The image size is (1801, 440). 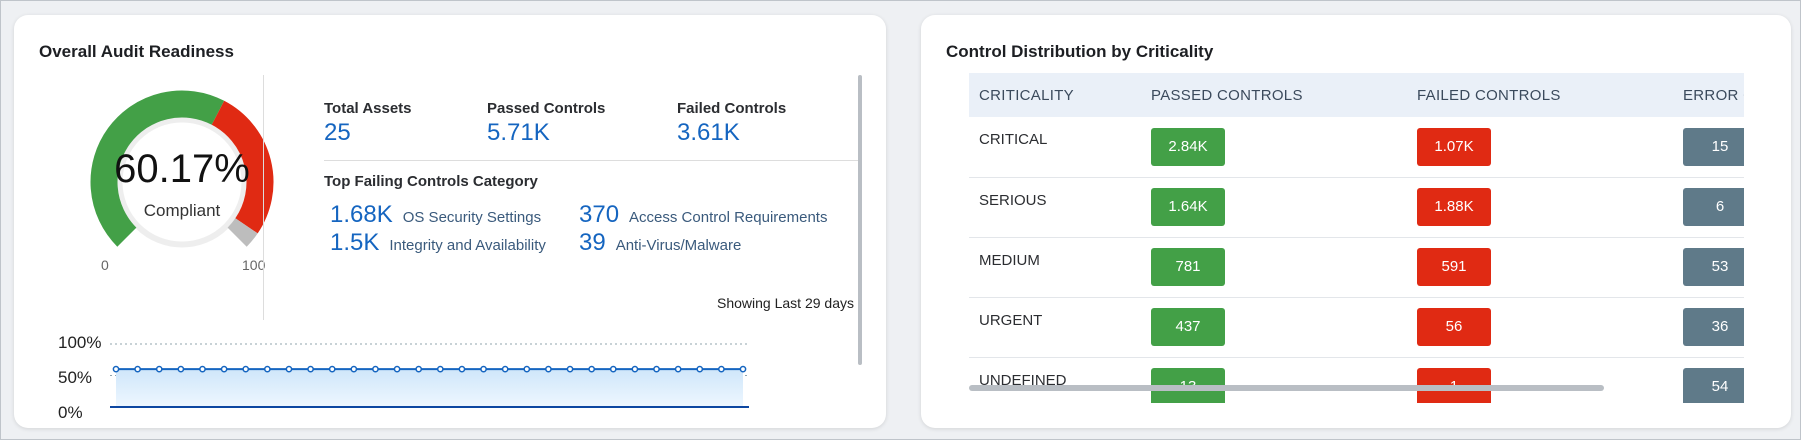 What do you see at coordinates (1713, 207) in the screenshot?
I see `error-count-badge: 6` at bounding box center [1713, 207].